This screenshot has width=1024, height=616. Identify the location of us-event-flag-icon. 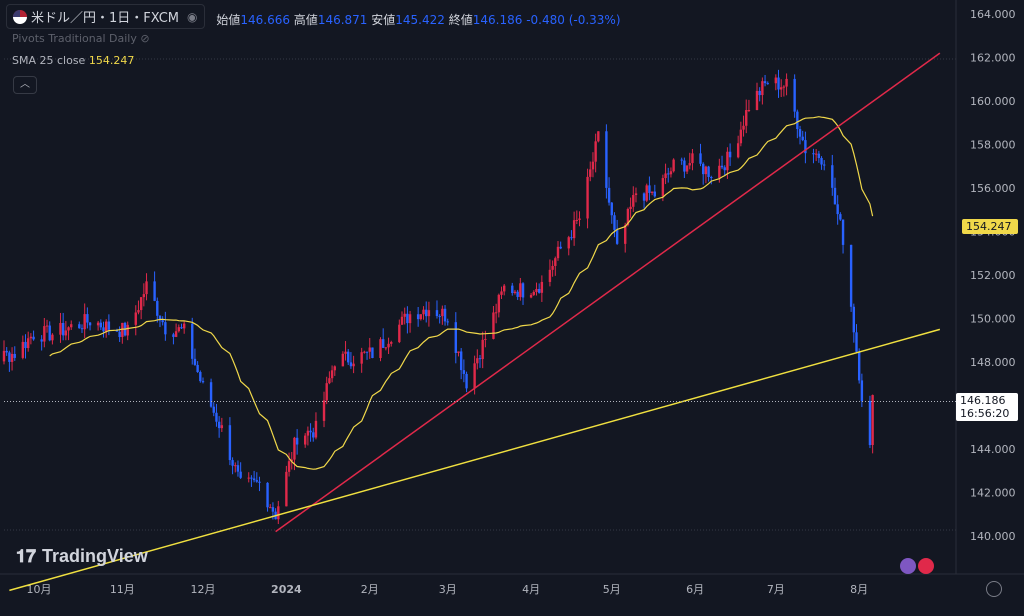
(926, 566).